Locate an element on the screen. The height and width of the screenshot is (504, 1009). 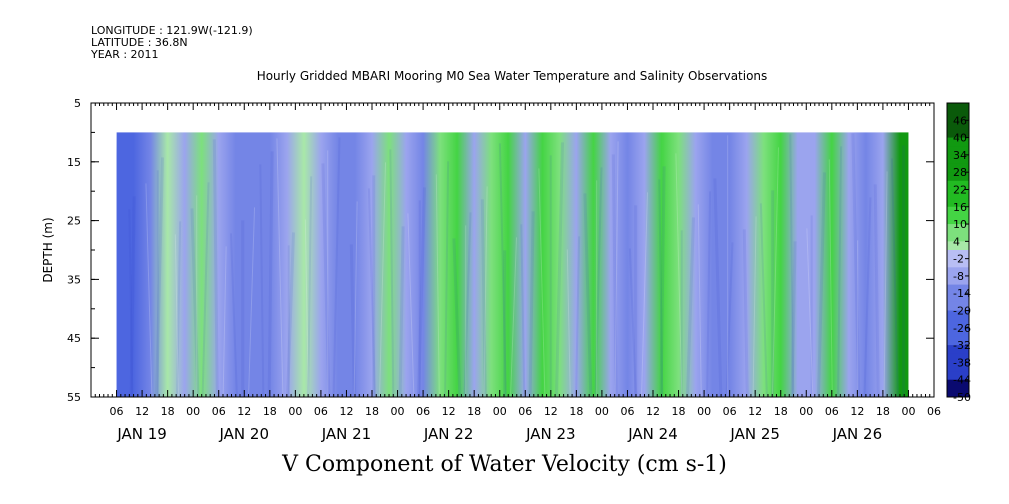
latitude-label: LATITUDE : 36.8N is located at coordinates (139, 42).